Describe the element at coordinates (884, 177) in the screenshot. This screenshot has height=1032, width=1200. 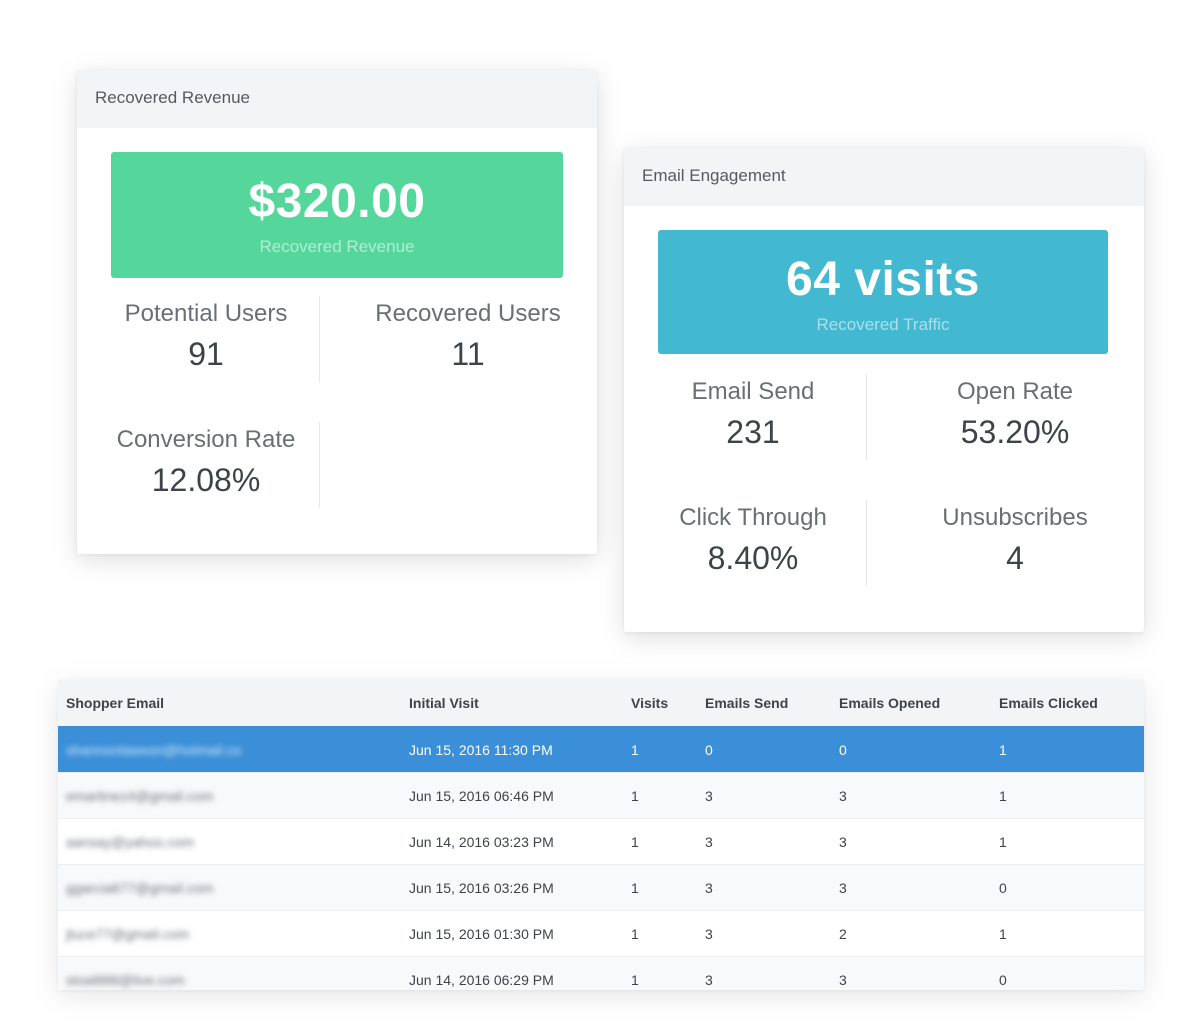
I see `card-header-title: Email Engagement` at that location.